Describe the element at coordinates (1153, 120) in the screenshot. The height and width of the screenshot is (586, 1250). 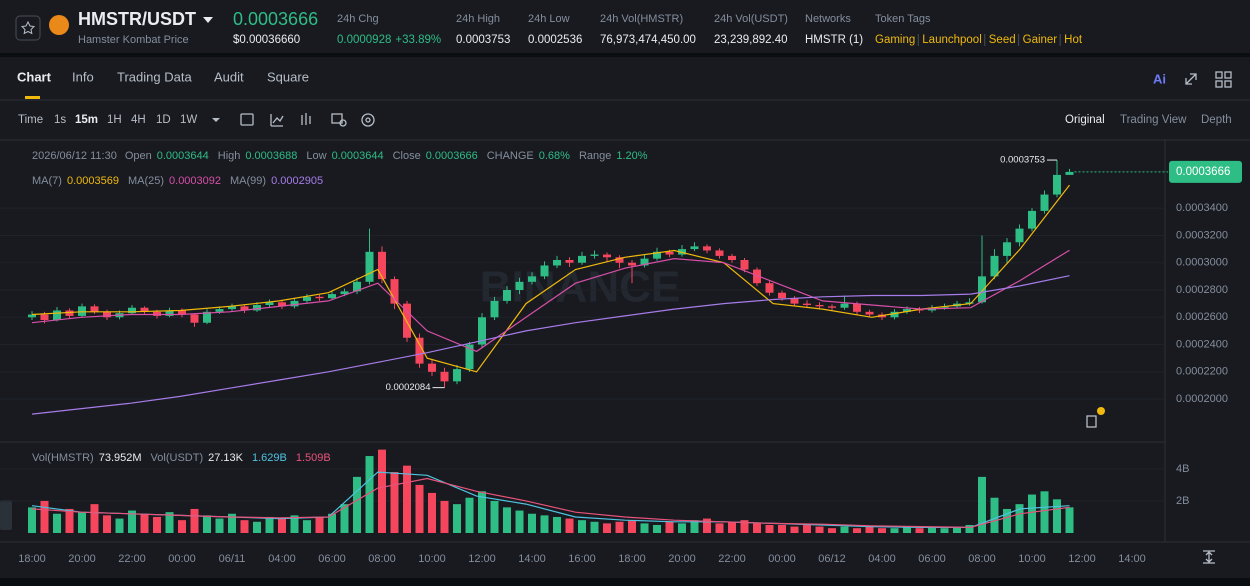
I see `view-option: Trading View` at that location.